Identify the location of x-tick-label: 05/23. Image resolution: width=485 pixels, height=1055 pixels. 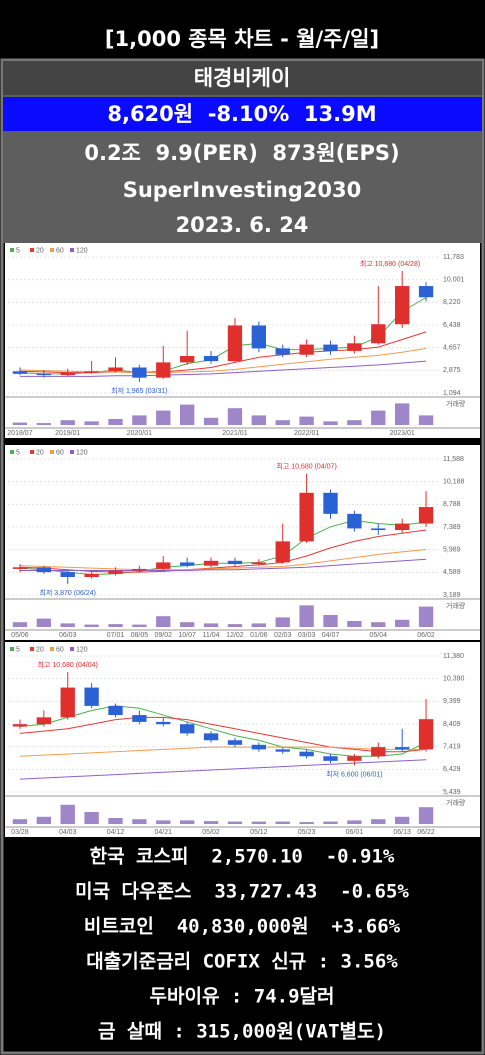
(307, 832).